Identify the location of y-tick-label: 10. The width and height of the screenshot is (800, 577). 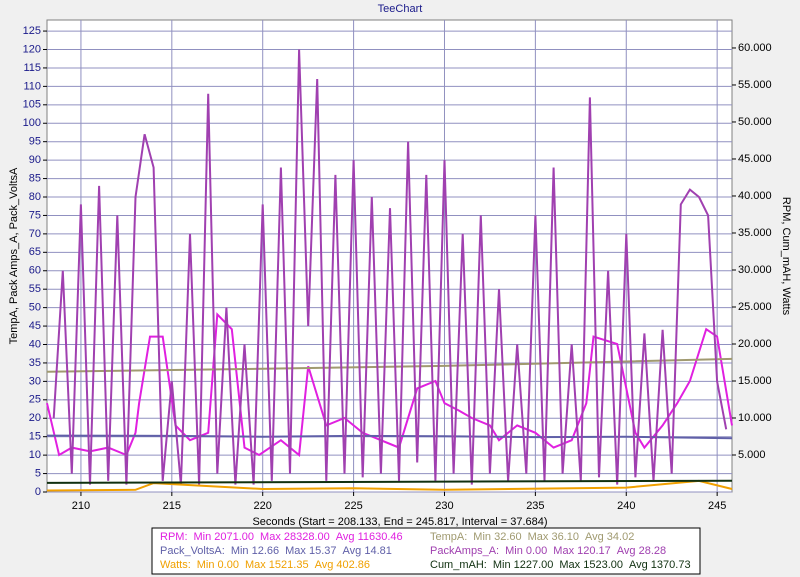
(35, 455).